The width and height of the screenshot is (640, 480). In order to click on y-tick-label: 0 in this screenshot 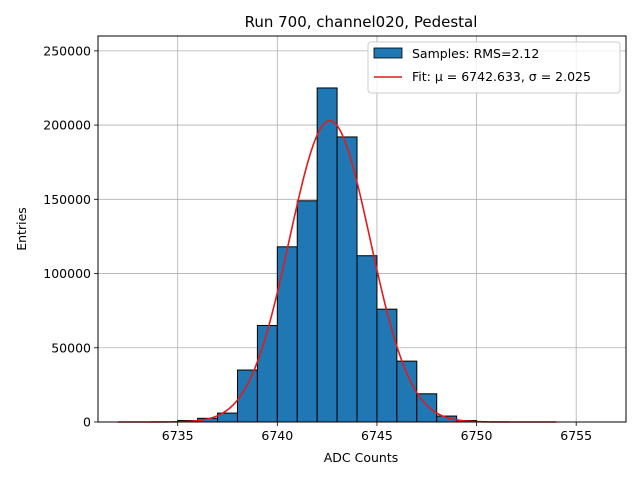, I will do `click(87, 422)`.